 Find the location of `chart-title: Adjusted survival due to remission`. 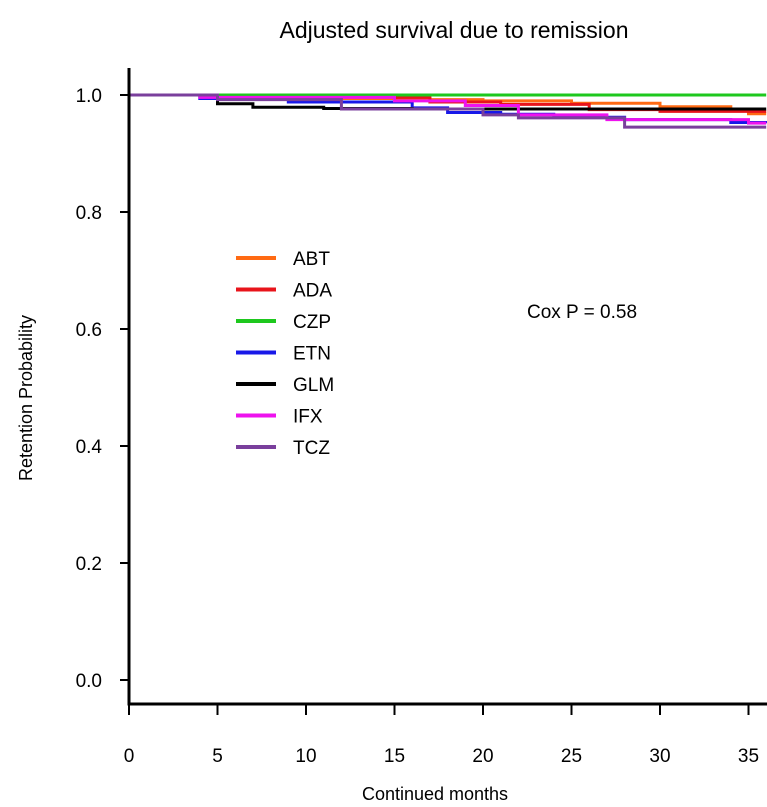

chart-title: Adjusted survival due to remission is located at coordinates (454, 30).